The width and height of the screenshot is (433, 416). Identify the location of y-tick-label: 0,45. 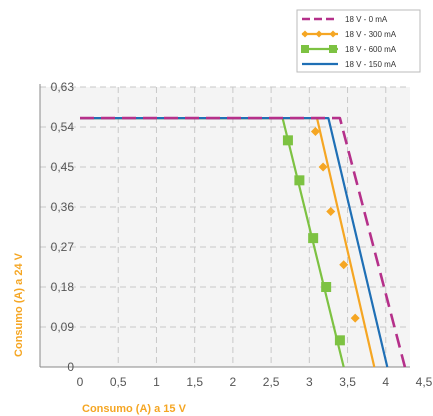
(63, 167).